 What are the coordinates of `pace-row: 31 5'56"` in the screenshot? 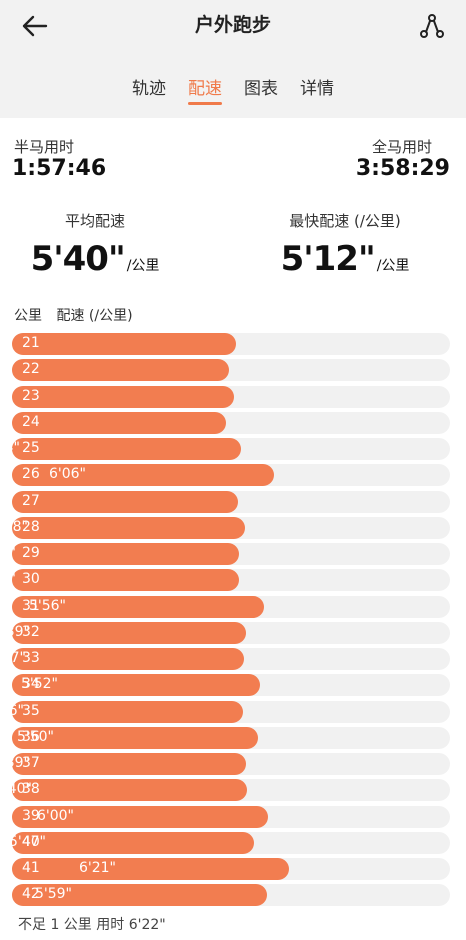 It's located at (231, 606).